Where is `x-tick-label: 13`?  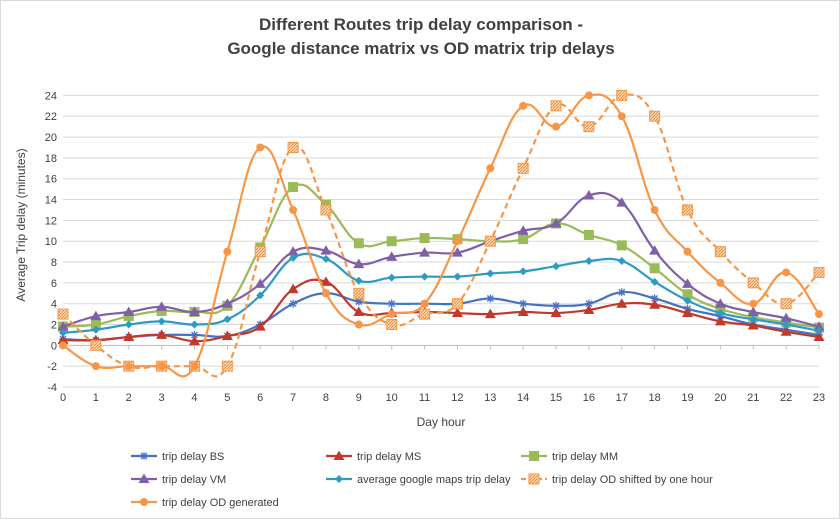 x-tick-label: 13 is located at coordinates (490, 398).